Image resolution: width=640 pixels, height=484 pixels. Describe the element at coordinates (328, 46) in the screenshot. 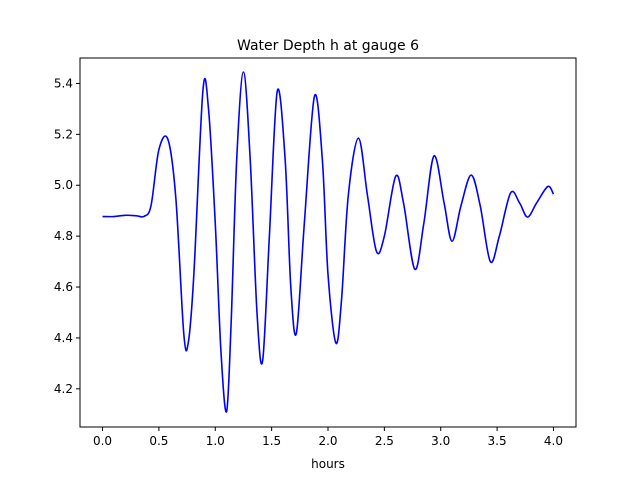

I see `chart-title: Water Depth h at gauge 6` at that location.